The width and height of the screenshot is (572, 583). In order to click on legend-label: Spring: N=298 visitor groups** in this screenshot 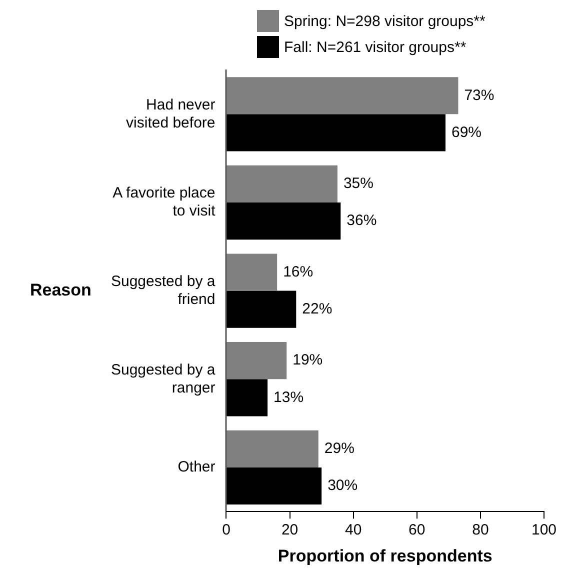, I will do `click(385, 21)`.